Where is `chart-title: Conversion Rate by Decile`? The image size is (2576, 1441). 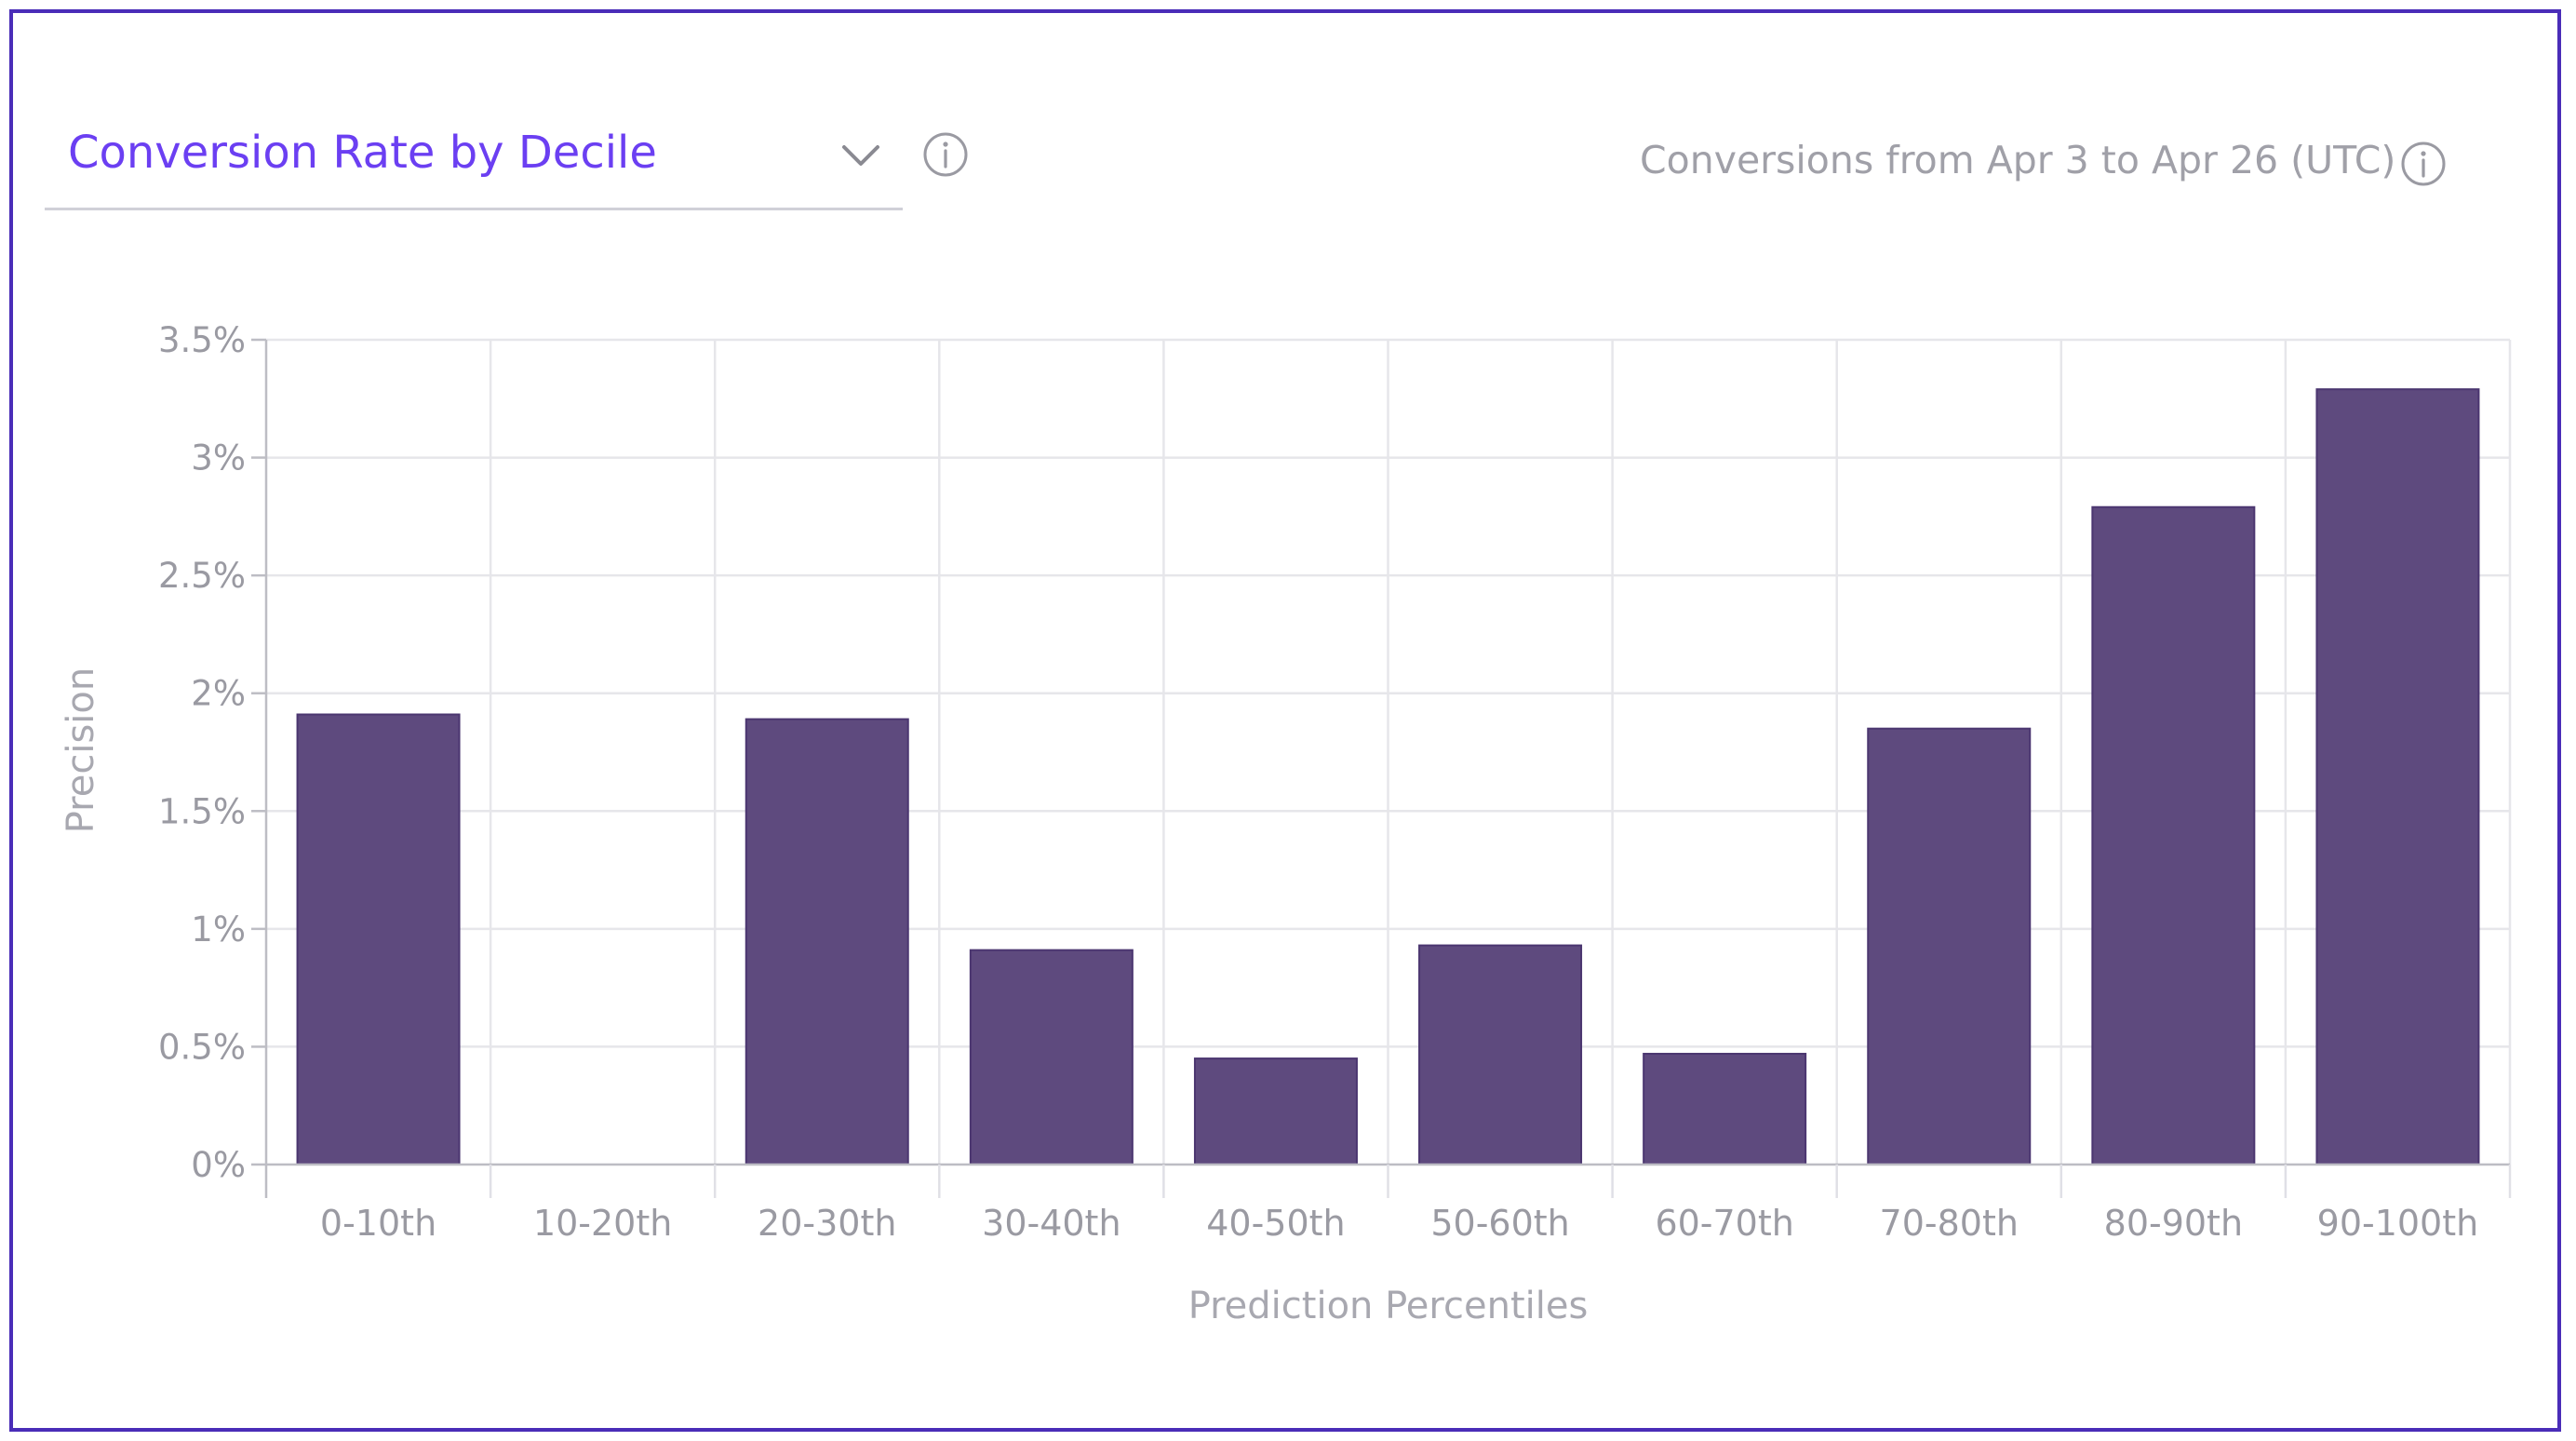 chart-title: Conversion Rate by Decile is located at coordinates (362, 153).